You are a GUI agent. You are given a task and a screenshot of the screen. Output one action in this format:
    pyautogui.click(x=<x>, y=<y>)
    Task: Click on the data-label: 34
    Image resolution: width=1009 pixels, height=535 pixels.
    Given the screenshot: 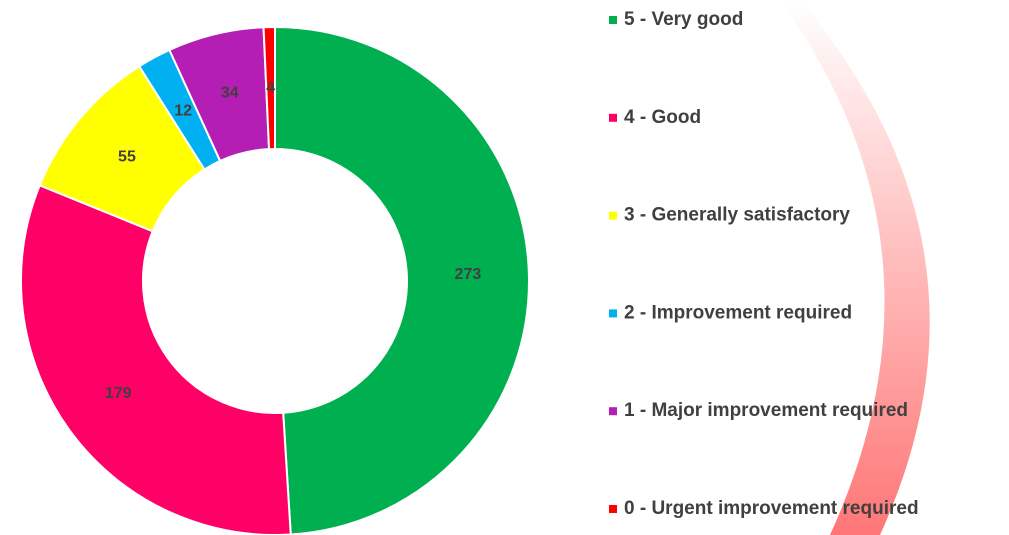 What is the action you would take?
    pyautogui.click(x=230, y=93)
    